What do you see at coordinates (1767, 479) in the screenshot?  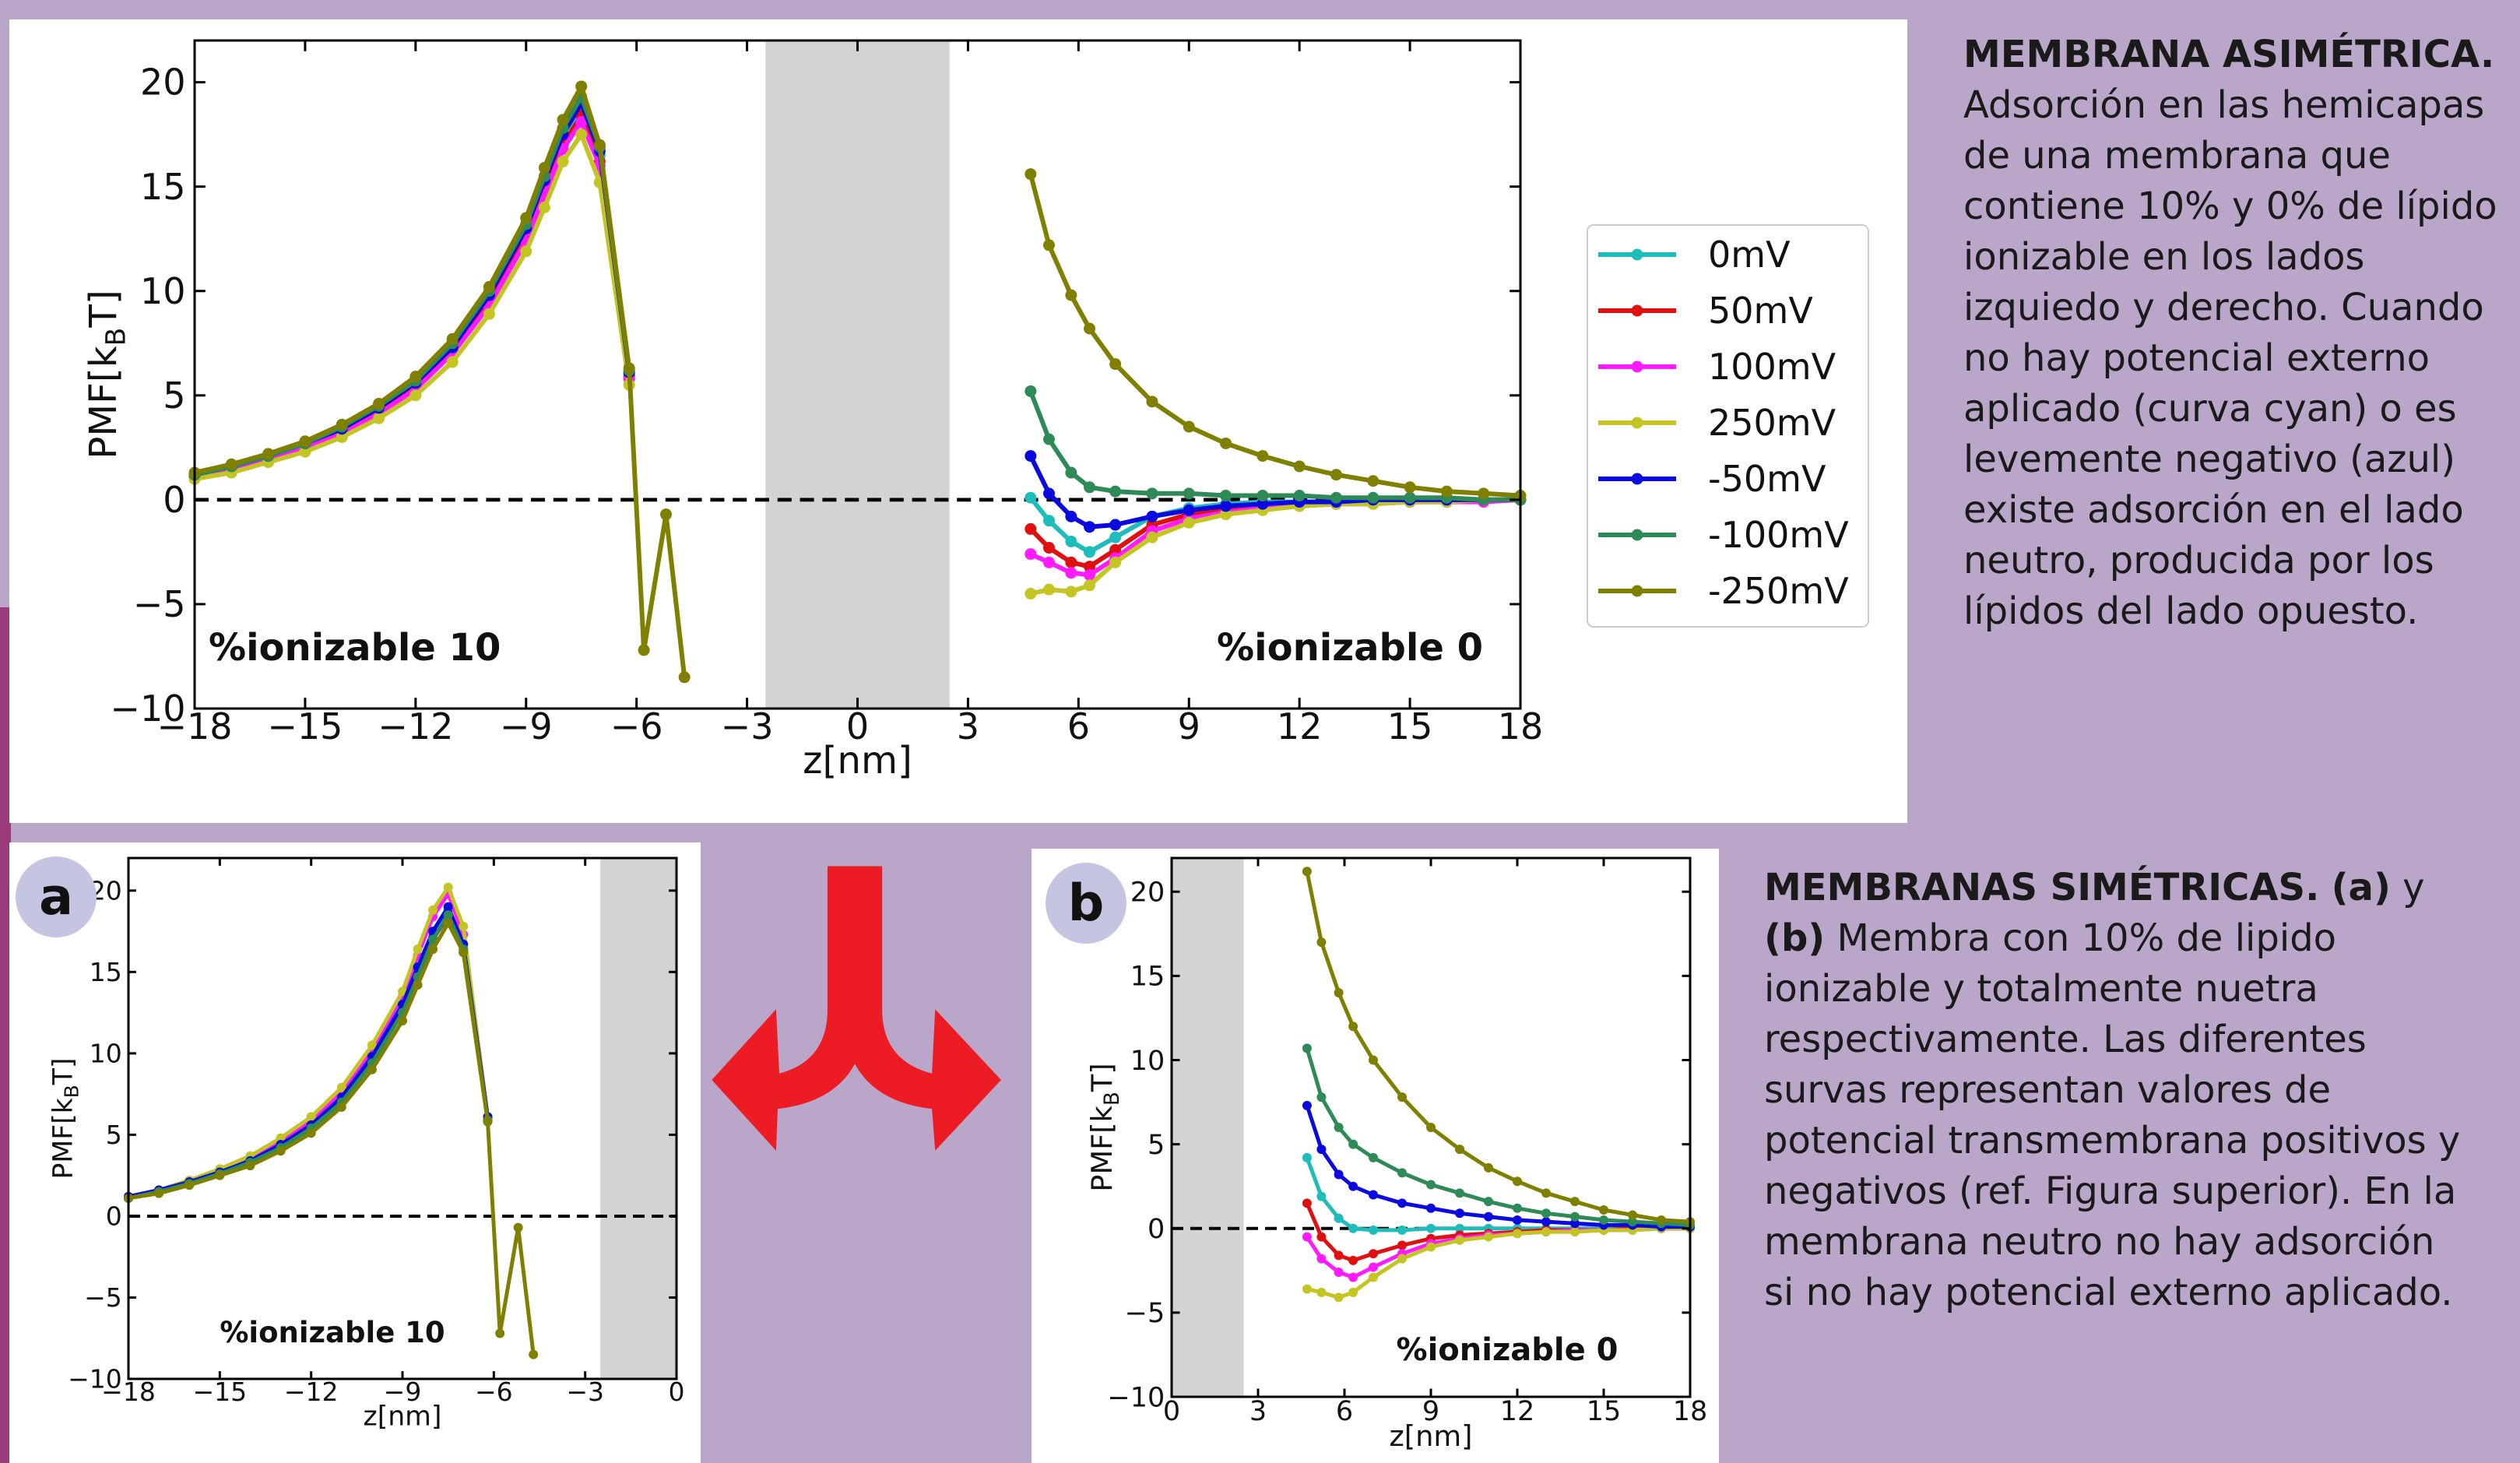 I see `legend-label: -50mV` at bounding box center [1767, 479].